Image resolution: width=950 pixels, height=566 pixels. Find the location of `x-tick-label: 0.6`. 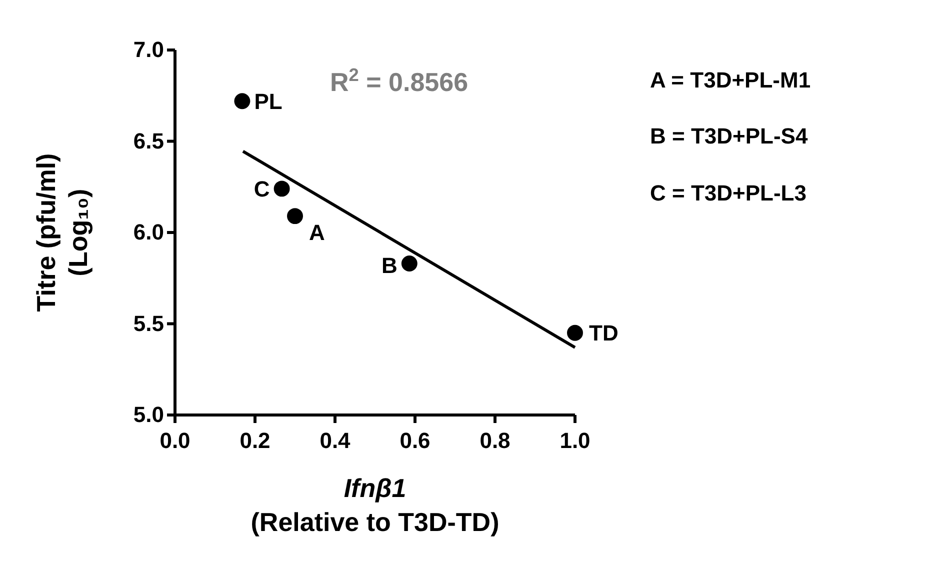

x-tick-label: 0.6 is located at coordinates (415, 440).